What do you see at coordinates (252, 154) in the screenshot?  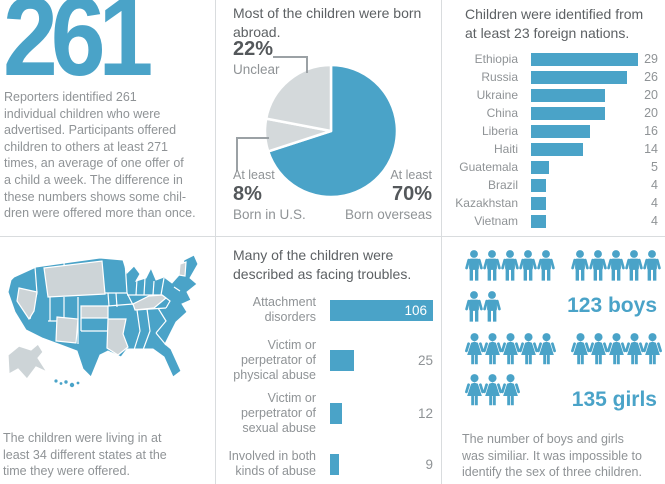 I see `connector-line-born-us` at bounding box center [252, 154].